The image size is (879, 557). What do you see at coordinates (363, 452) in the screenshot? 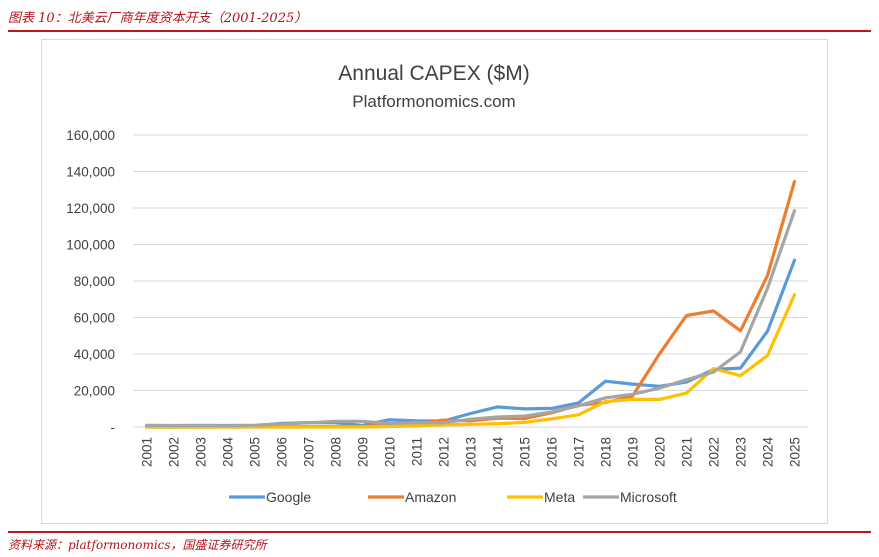
I see `x-tick-label: 2009` at bounding box center [363, 452].